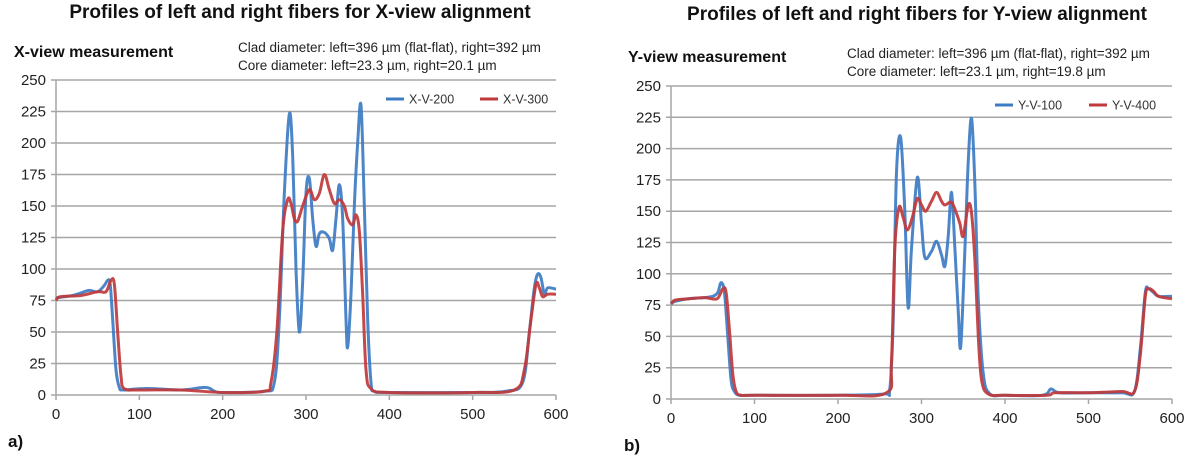 The width and height of the screenshot is (1200, 466). Describe the element at coordinates (707, 57) in the screenshot. I see `chart-subtitle: Y-view measurement` at that location.